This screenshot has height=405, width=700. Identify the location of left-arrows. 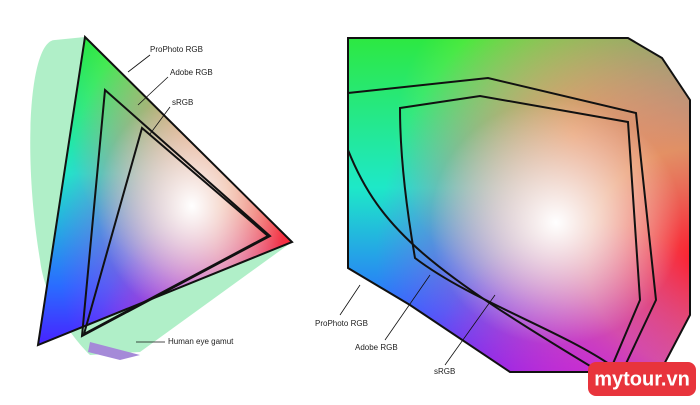
(149, 198).